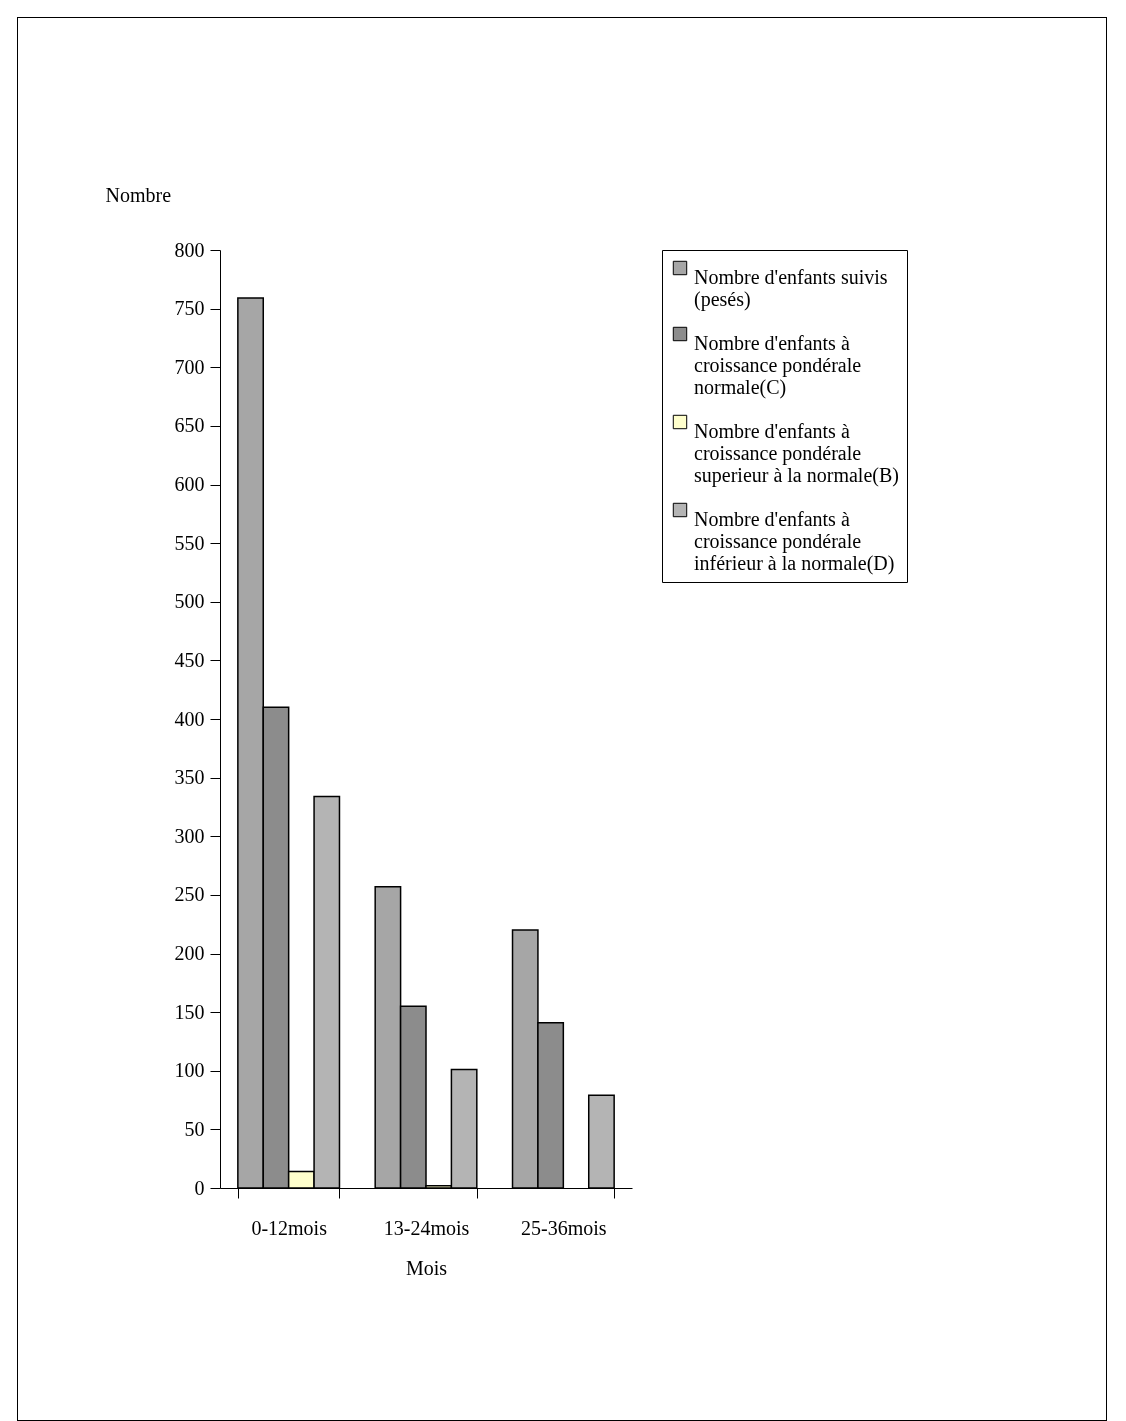  What do you see at coordinates (189, 894) in the screenshot?
I see `y-tick-label: 250` at bounding box center [189, 894].